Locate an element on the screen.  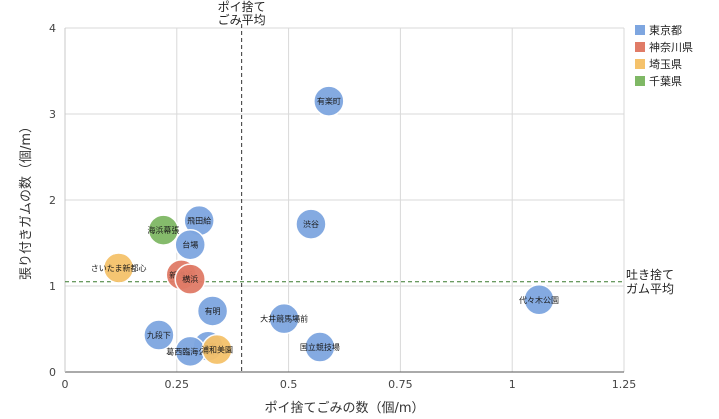
data-point-label: 有楽町 is located at coordinates (329, 101).